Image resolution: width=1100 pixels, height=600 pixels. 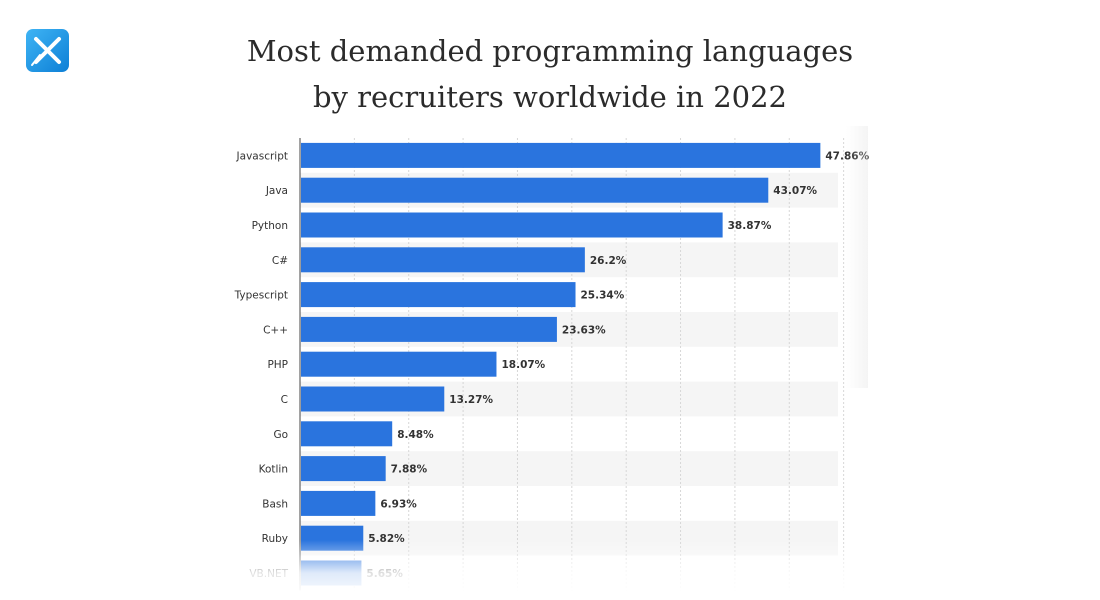 What do you see at coordinates (398, 504) in the screenshot?
I see `value-label: 6.93%` at bounding box center [398, 504].